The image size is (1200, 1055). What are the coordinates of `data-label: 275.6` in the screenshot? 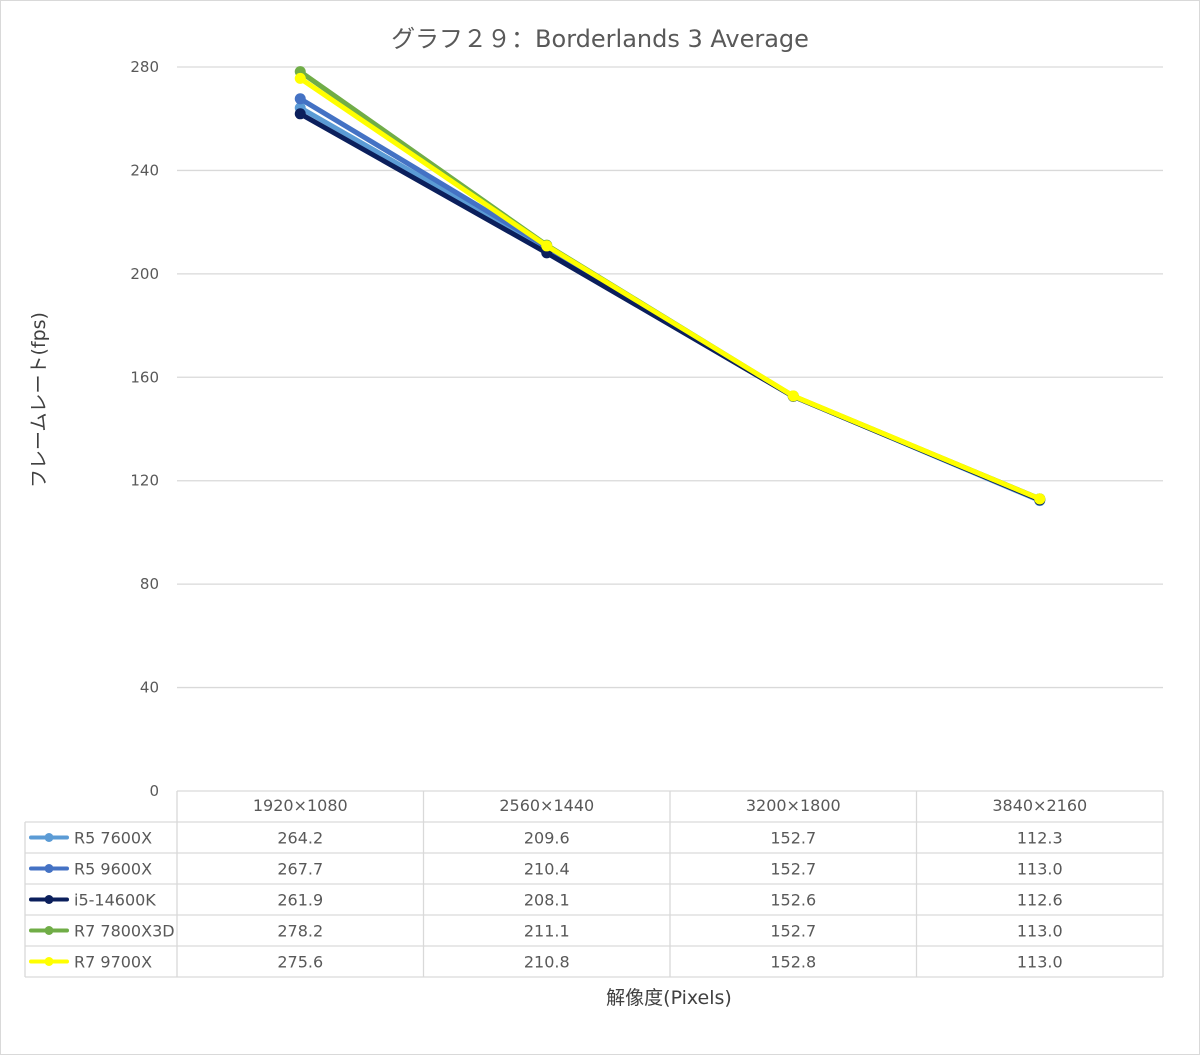 It's located at (300, 962).